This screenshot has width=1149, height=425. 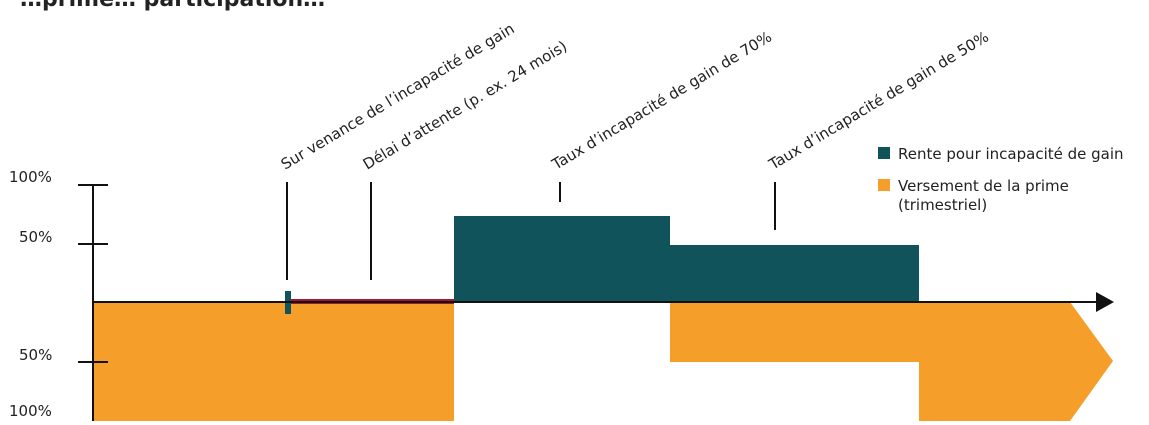 I want to click on y-label-100-top: 100%, so click(x=30, y=177).